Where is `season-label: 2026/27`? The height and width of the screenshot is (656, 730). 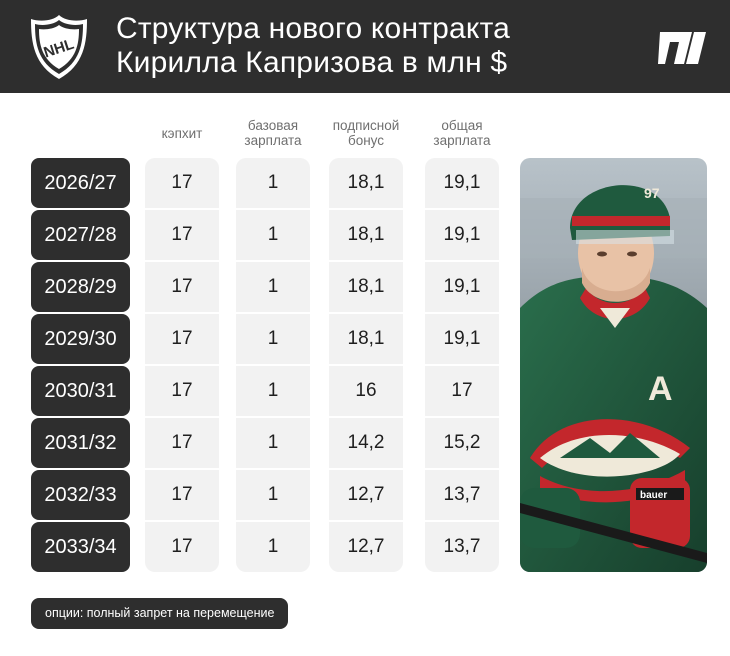
season-label: 2026/27 is located at coordinates (80, 183).